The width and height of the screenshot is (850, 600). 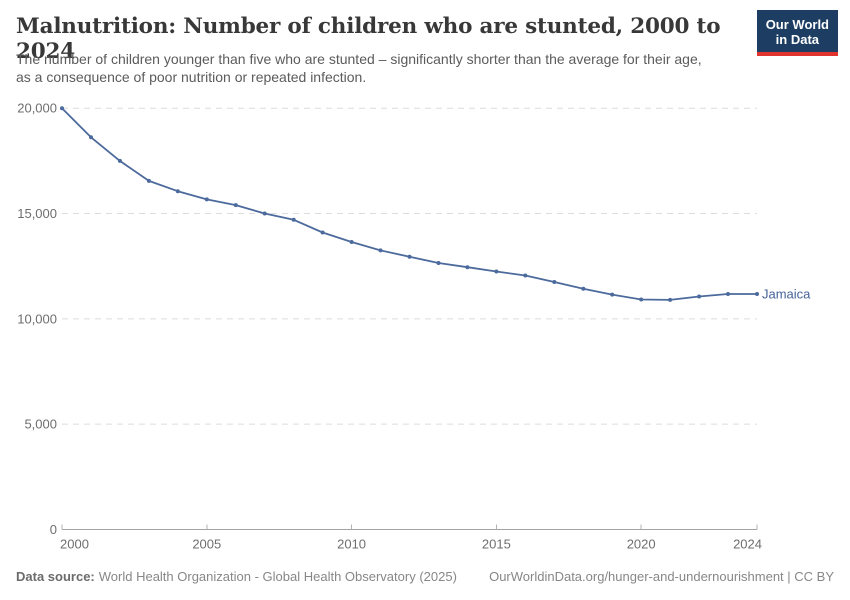 I want to click on x-tick-label: 2005, so click(x=206, y=544).